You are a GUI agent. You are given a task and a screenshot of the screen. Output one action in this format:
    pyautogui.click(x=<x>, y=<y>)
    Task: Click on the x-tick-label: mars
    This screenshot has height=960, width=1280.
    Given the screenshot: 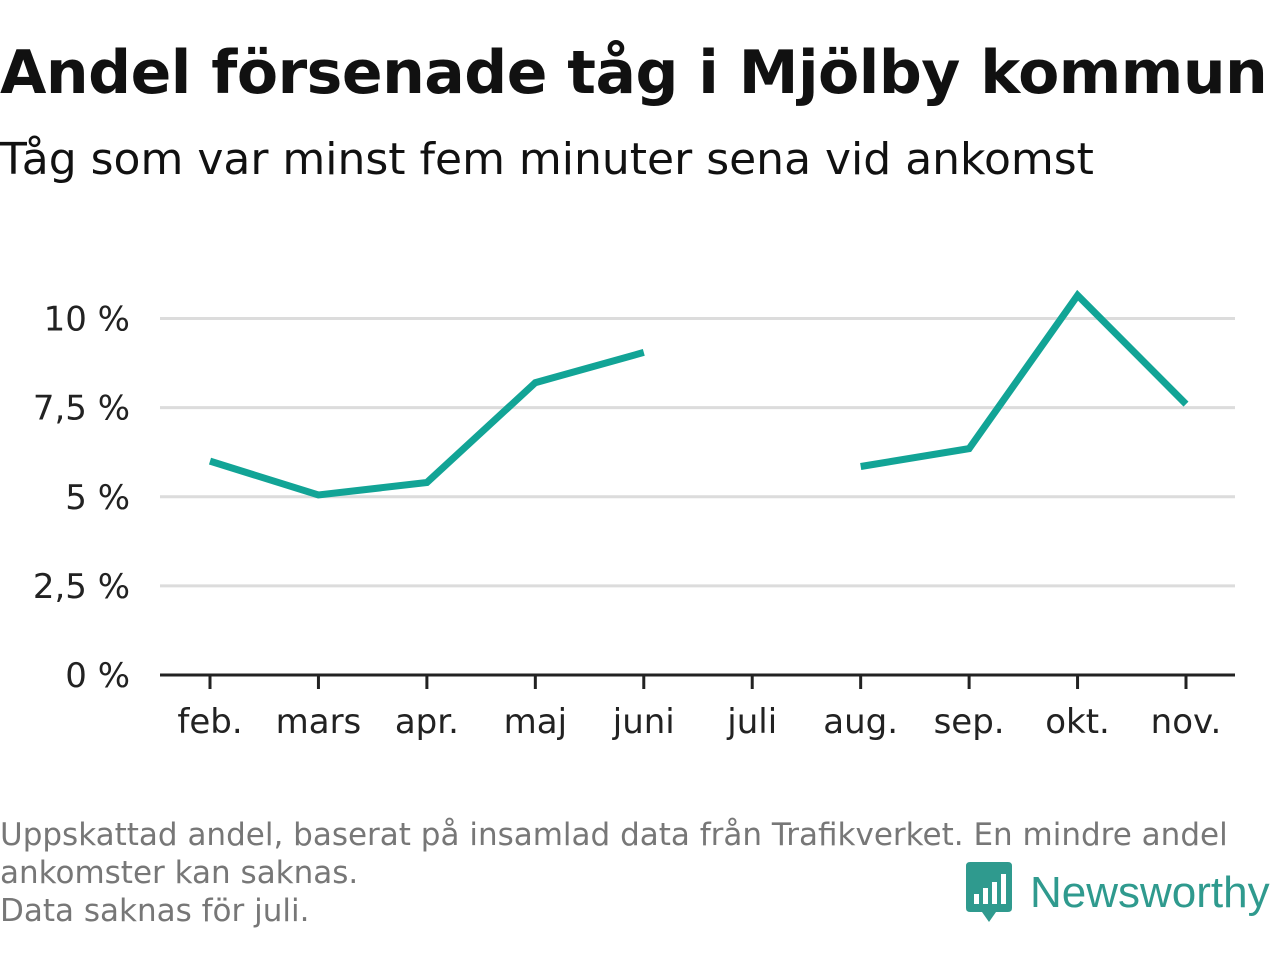 What is the action you would take?
    pyautogui.click(x=319, y=722)
    